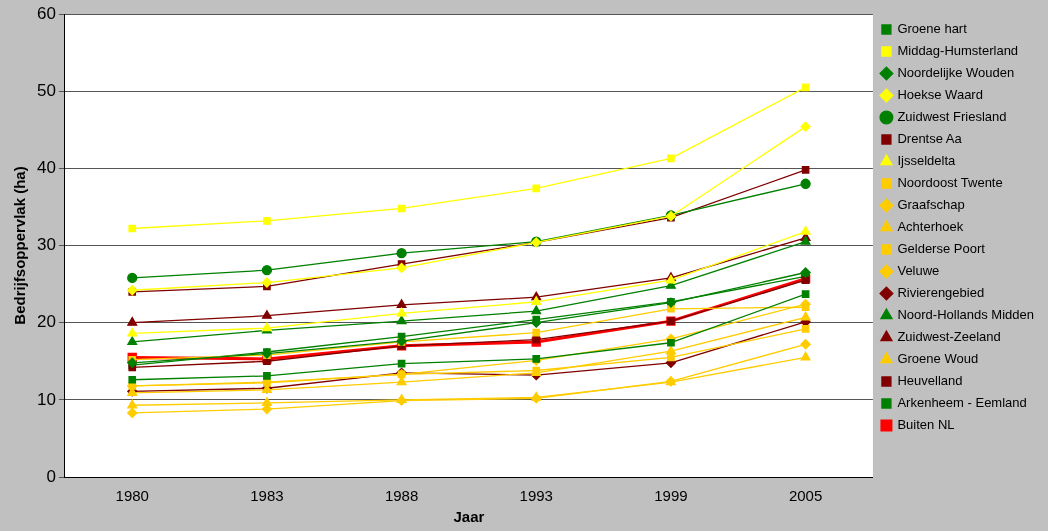 This screenshot has width=1048, height=531. Describe the element at coordinates (46, 90) in the screenshot. I see `y-tick-label: 50` at that location.